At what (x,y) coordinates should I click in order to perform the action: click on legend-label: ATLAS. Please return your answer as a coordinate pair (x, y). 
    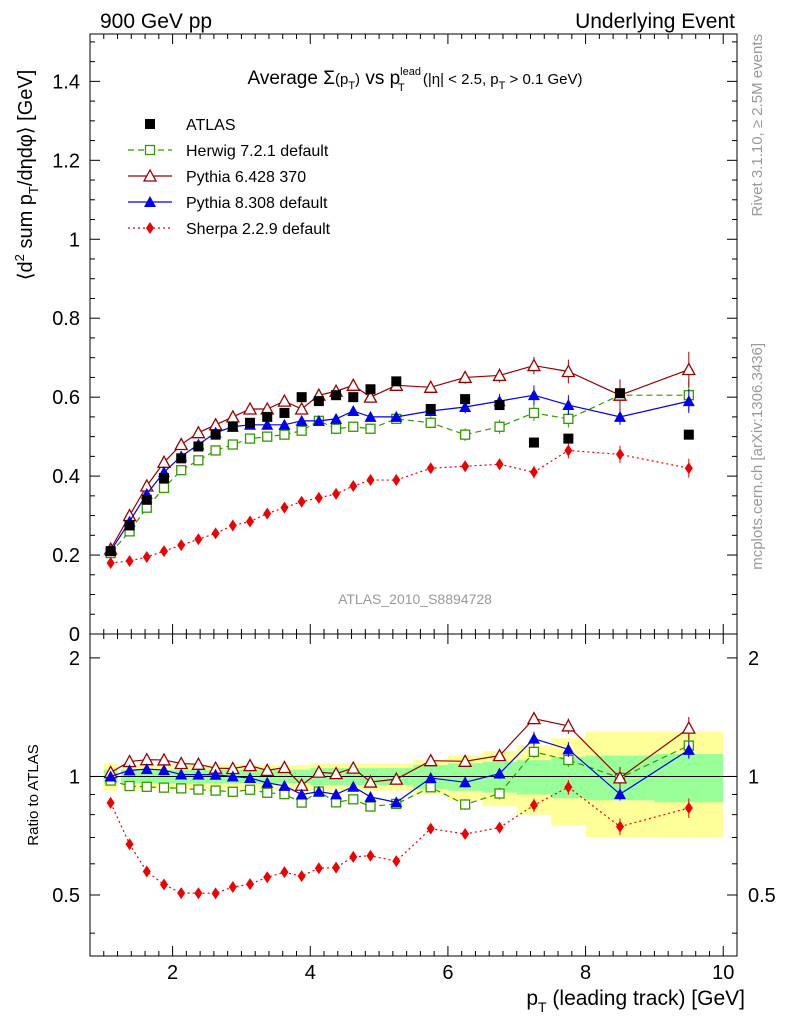
    Looking at the image, I should click on (211, 125).